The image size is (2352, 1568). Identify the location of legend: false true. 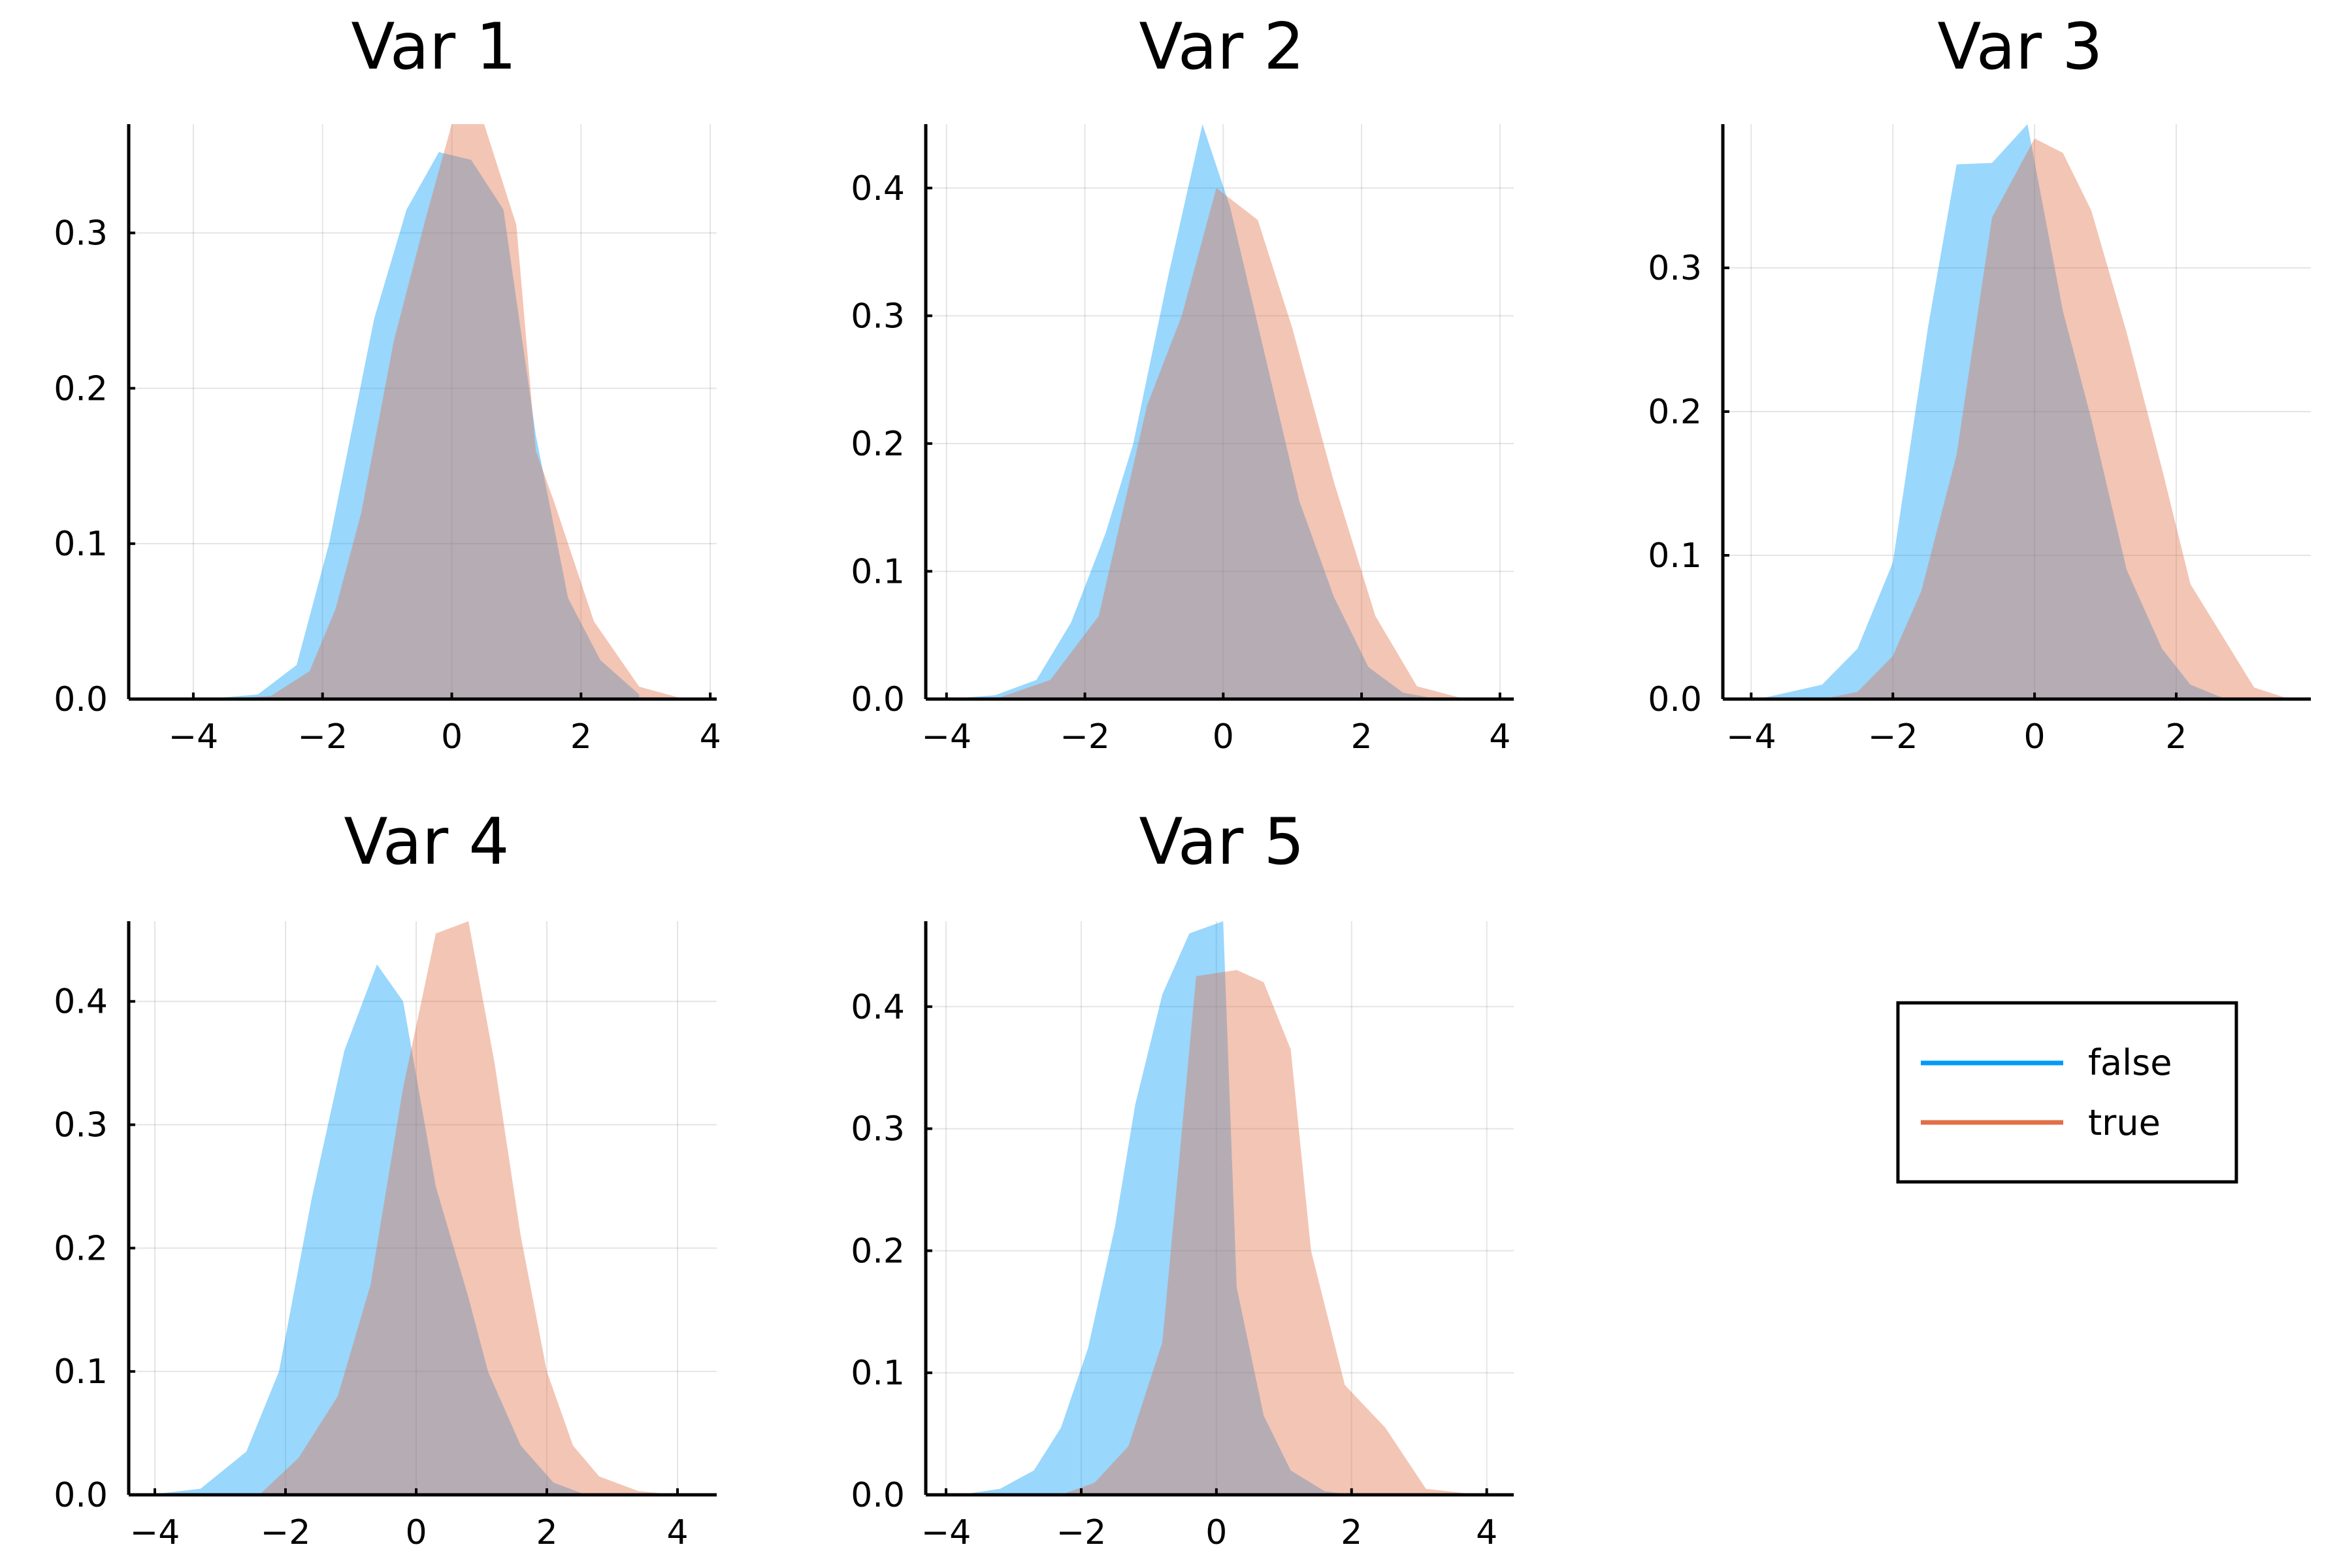
(2067, 1092).